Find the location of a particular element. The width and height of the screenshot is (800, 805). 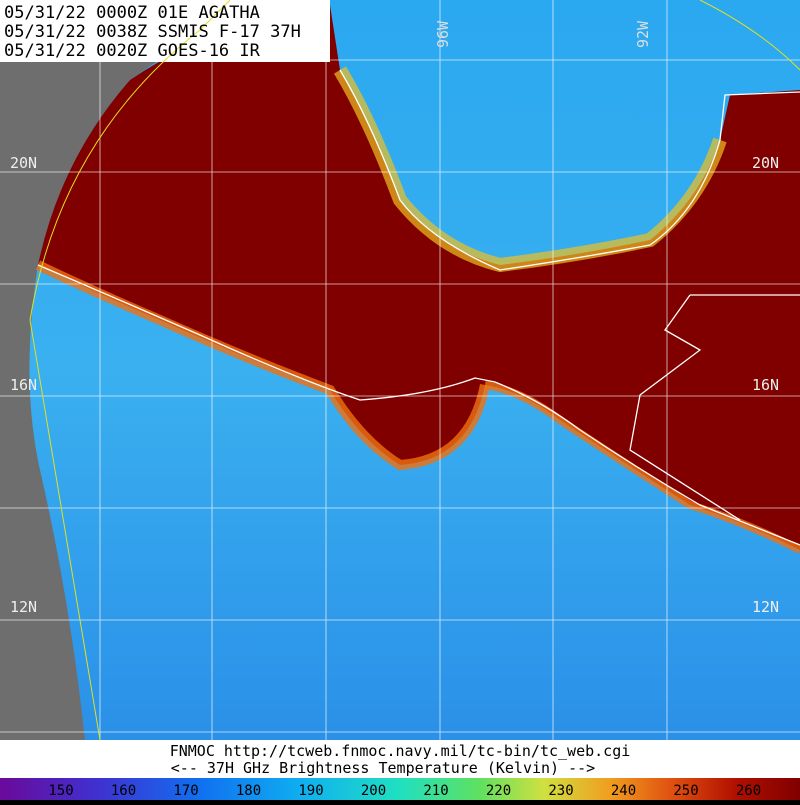

colorbar-tick-label: 230 is located at coordinates (560, 791).